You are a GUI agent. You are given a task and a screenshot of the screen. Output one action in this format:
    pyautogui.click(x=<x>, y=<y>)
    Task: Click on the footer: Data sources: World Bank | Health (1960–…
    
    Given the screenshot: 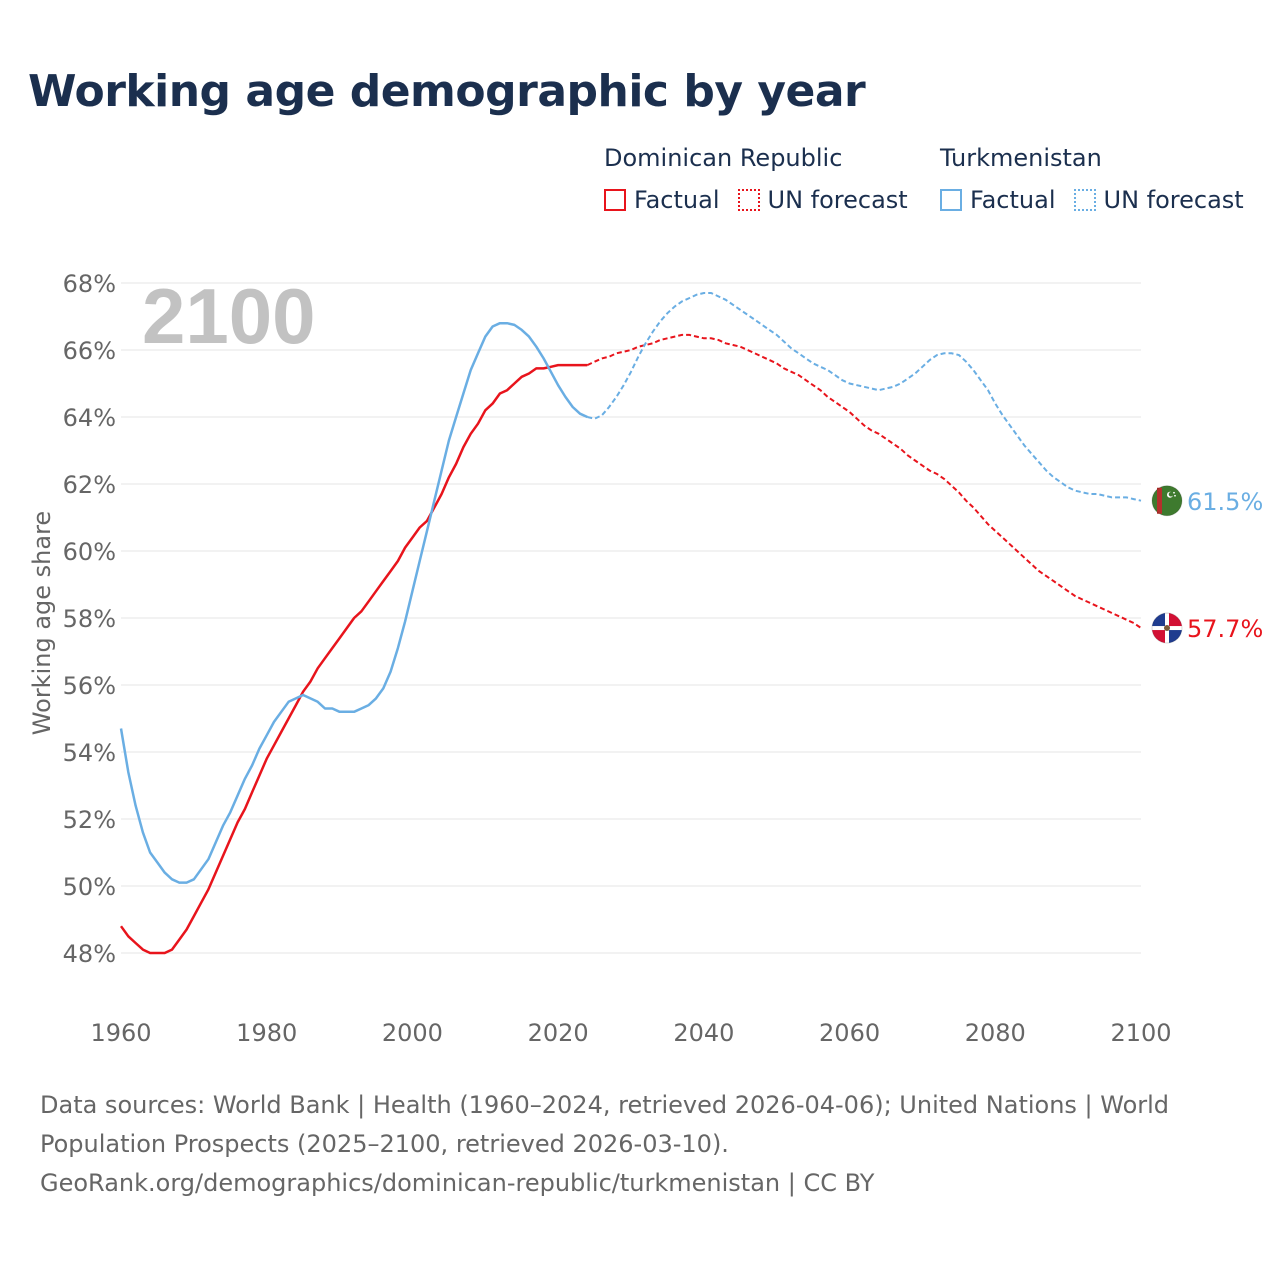 What is the action you would take?
    pyautogui.click(x=630, y=1144)
    